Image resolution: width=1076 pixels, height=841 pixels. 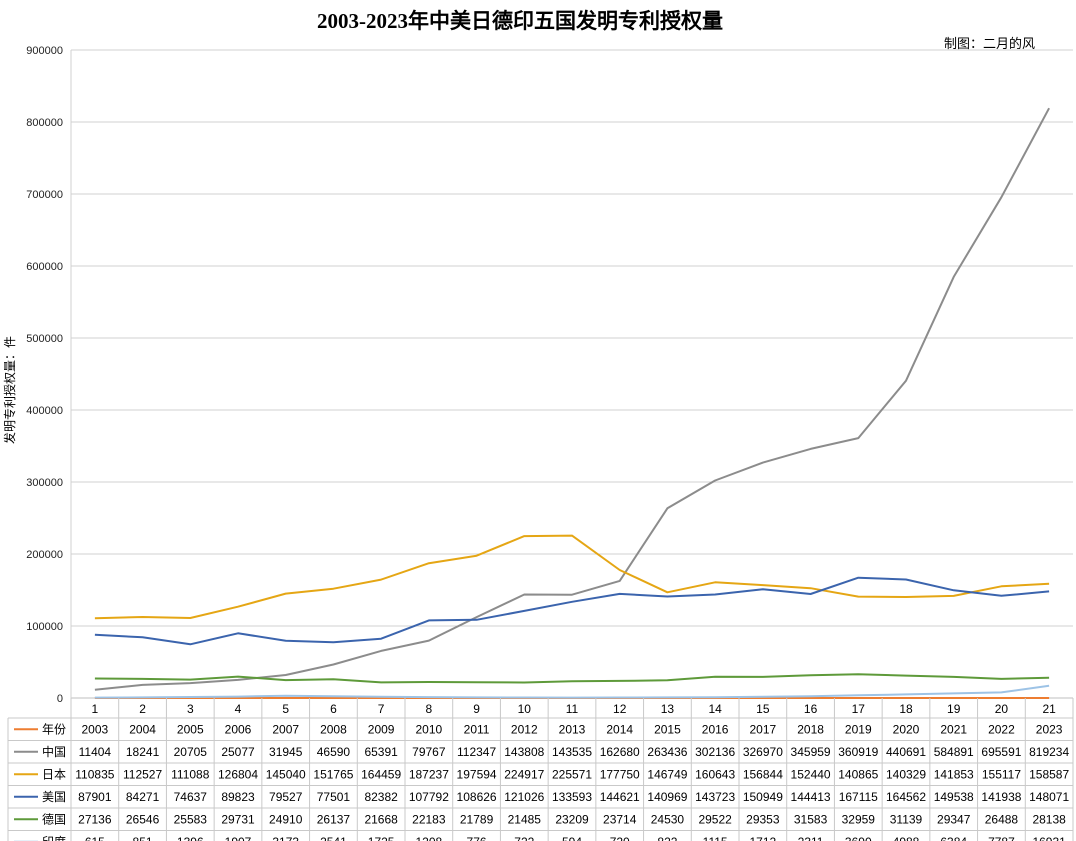 I want to click on data-cell: 4988, so click(x=906, y=838).